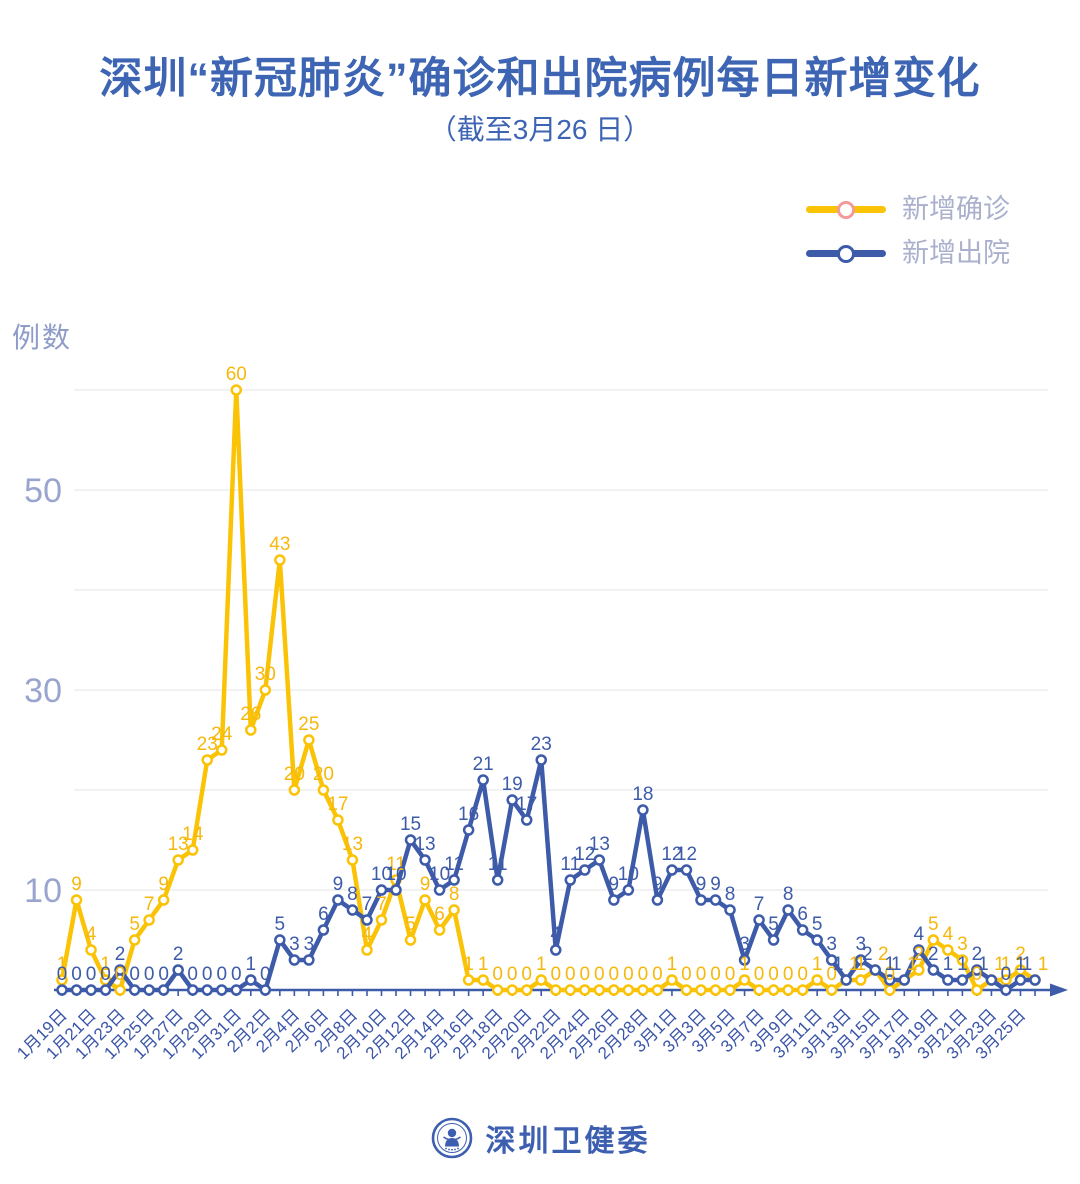 The width and height of the screenshot is (1080, 1184). I want to click on confirmed-value-label: 24, so click(222, 734).